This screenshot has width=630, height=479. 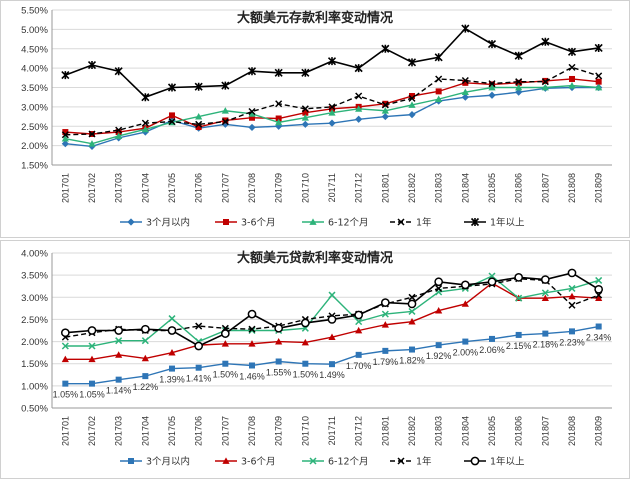 I want to click on x-tick-label: 201801, so click(x=385, y=431).